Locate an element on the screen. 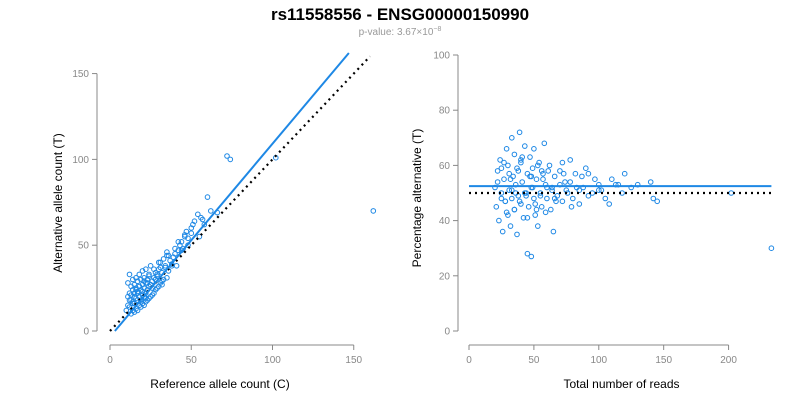 Image resolution: width=800 pixels, height=400 pixels. y-tick-label: 40 is located at coordinates (445, 221).